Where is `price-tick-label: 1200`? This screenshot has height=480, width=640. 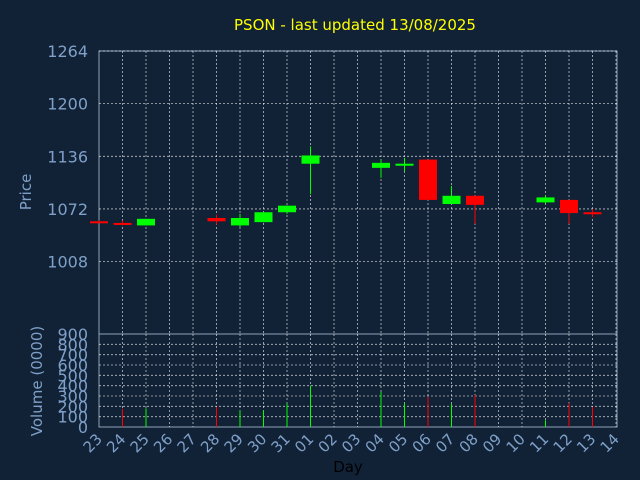
price-tick-label: 1200 is located at coordinates (67, 104).